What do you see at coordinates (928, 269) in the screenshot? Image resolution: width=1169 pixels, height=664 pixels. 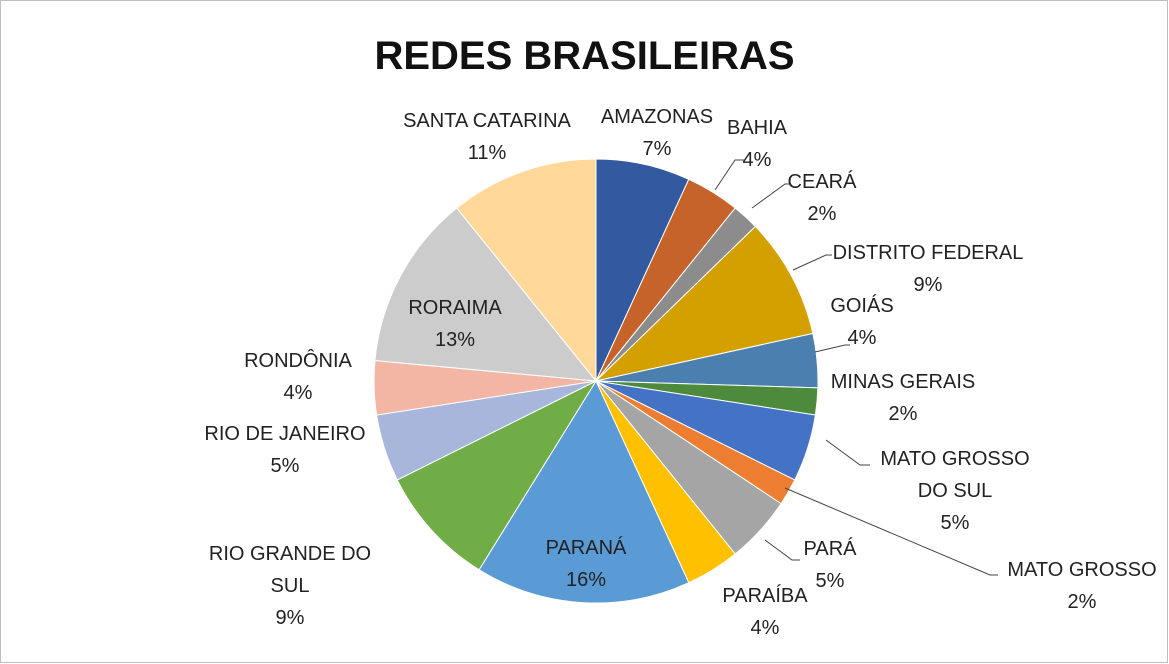 I see `data-label: DISTRITO FEDERAL 9%` at bounding box center [928, 269].